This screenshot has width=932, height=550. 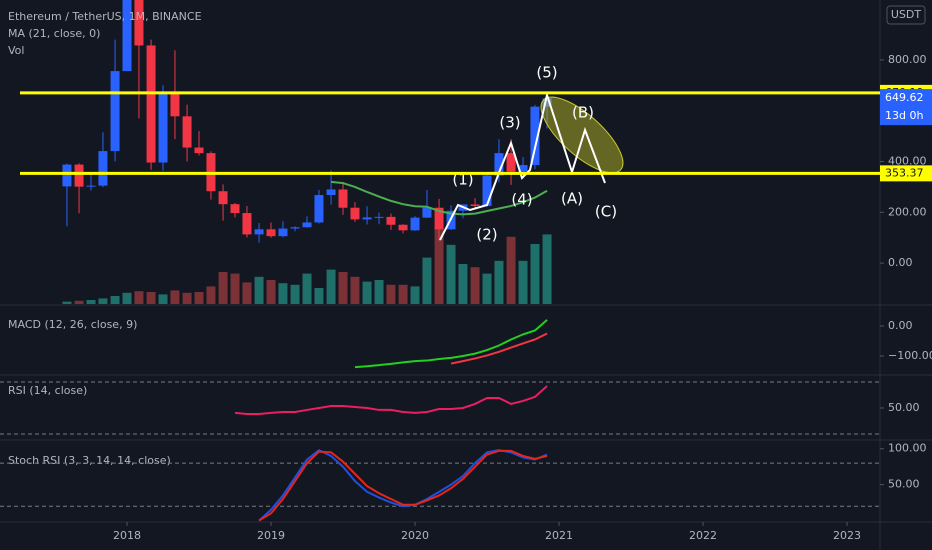 I want to click on currency-button, so click(x=906, y=15).